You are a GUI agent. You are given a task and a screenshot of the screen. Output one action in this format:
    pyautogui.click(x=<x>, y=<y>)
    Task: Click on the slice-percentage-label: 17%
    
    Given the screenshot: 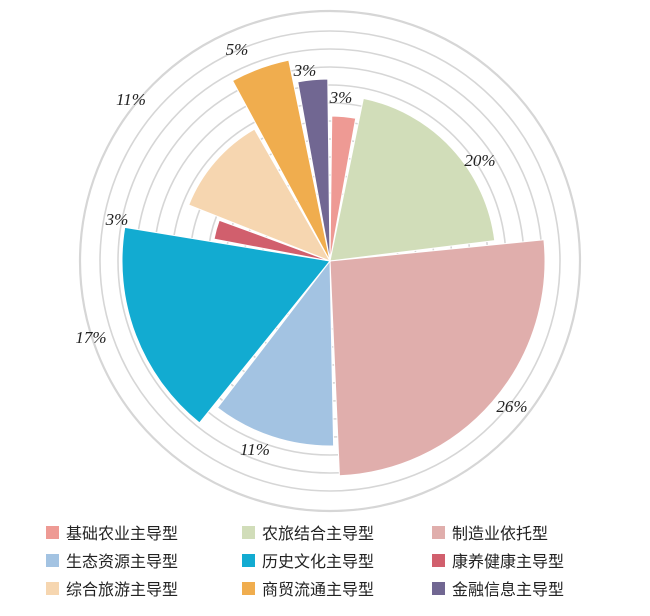 What is the action you would take?
    pyautogui.click(x=90, y=337)
    